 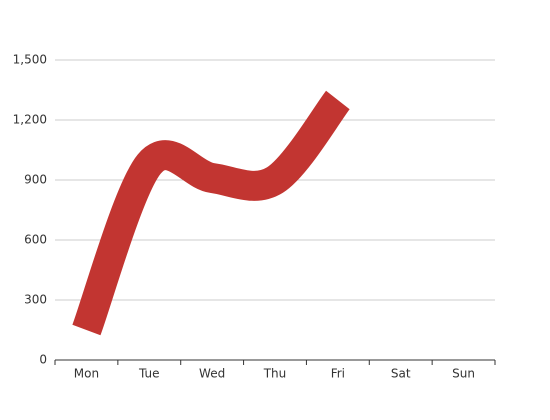 What do you see at coordinates (86, 374) in the screenshot?
I see `x-tick-label: Mon` at bounding box center [86, 374].